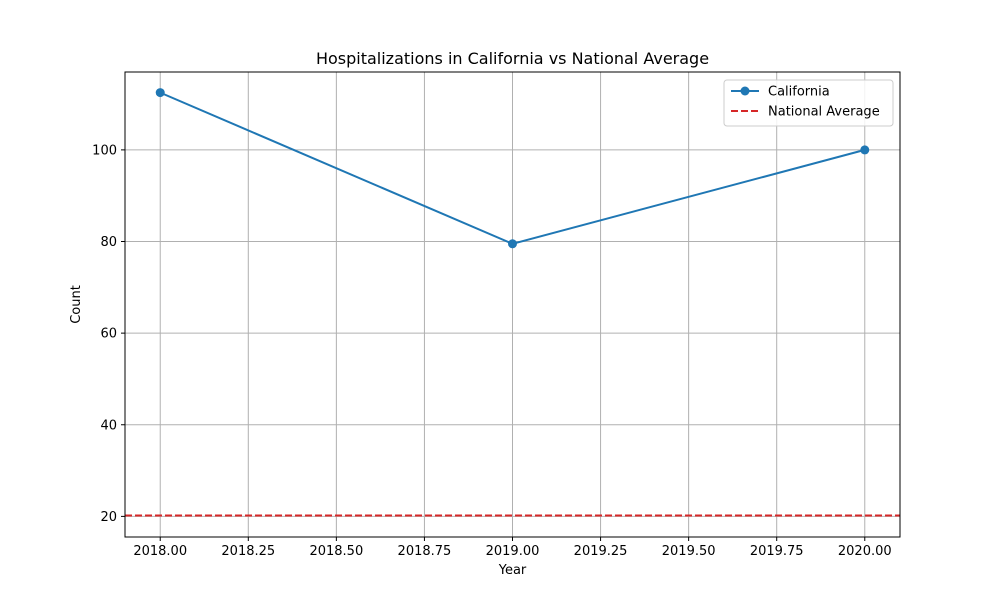 The width and height of the screenshot is (1000, 600). I want to click on x-tick-label: 2018.75, so click(425, 551).